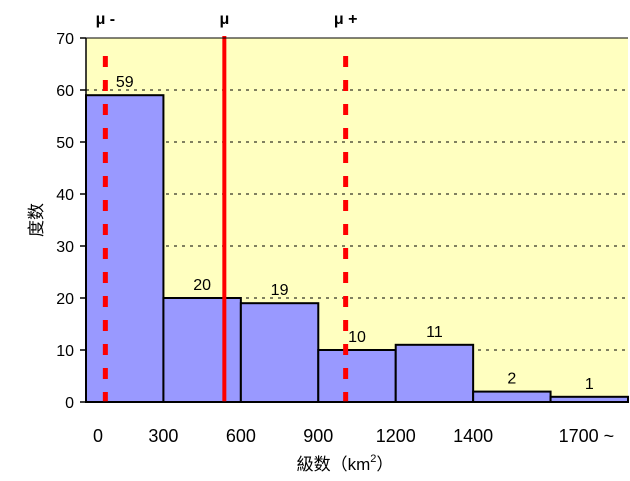 Image resolution: width=630 pixels, height=481 pixels. I want to click on y-tick-label: 30, so click(65, 247).